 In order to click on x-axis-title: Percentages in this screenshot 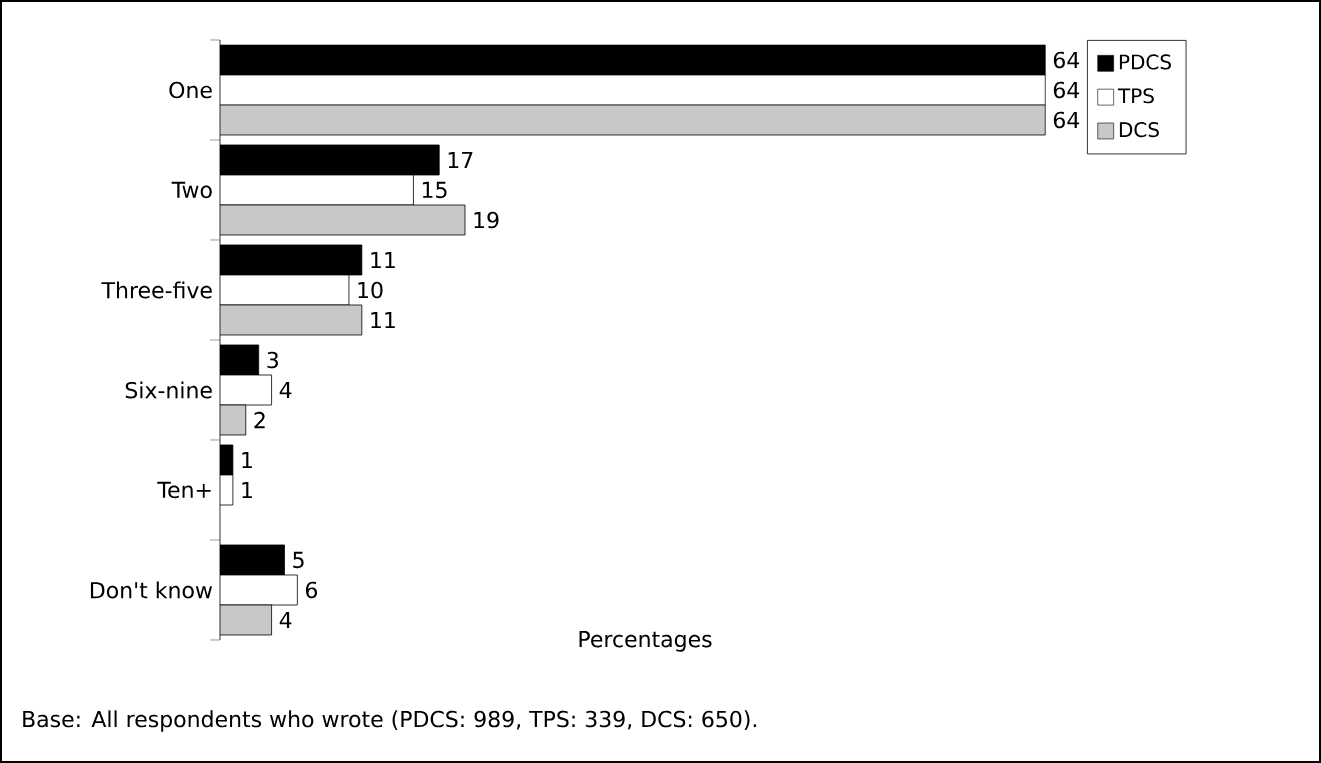, I will do `click(645, 641)`.